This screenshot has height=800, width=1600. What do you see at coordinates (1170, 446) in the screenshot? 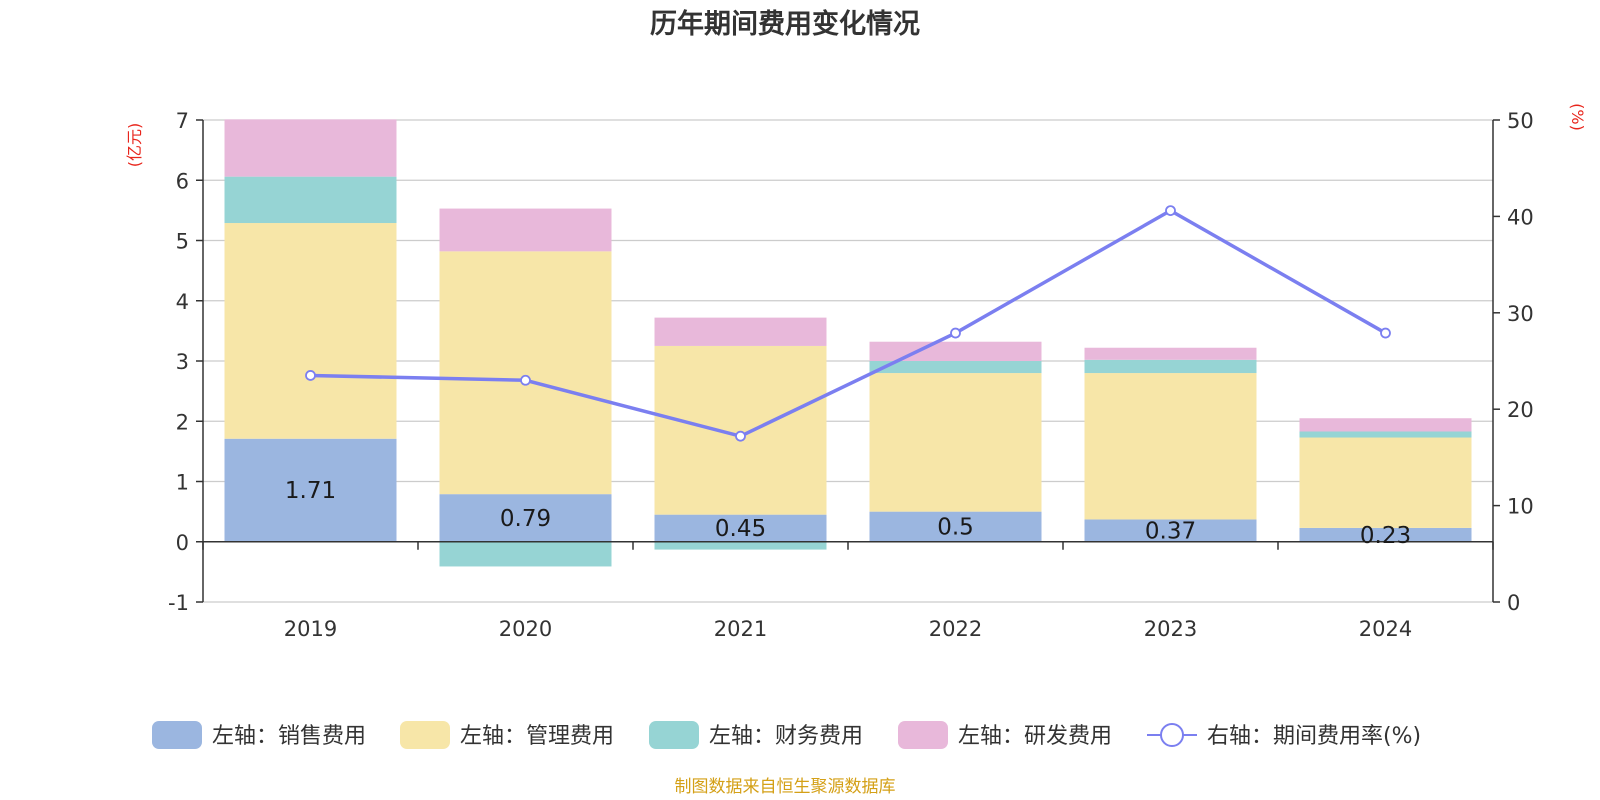
I see `bar-s2-2023` at bounding box center [1170, 446].